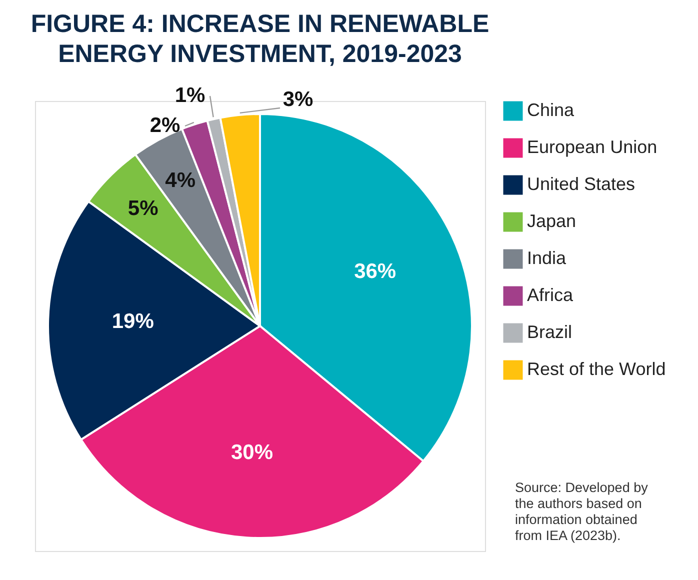 The image size is (698, 580). What do you see at coordinates (592, 147) in the screenshot?
I see `legend-label: European Union` at bounding box center [592, 147].